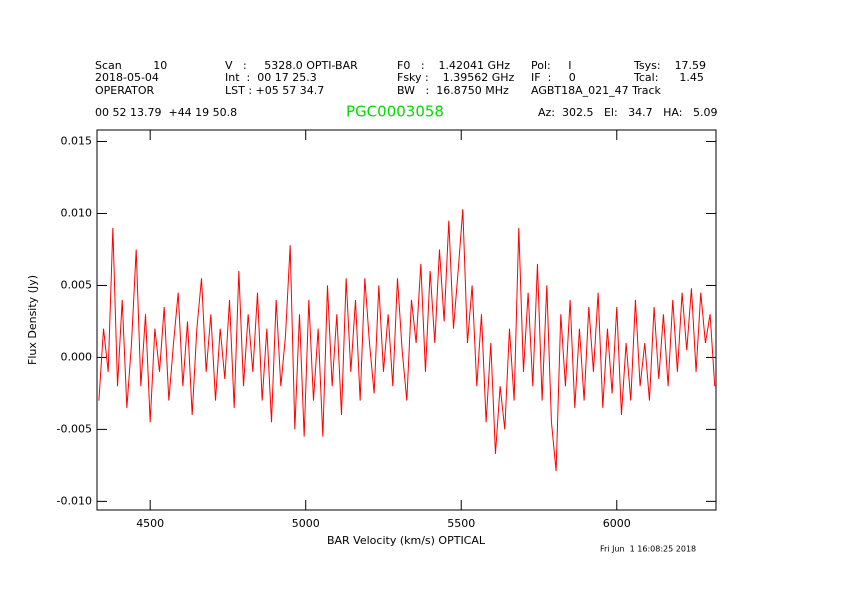 The height and width of the screenshot is (595, 842). I want to click on header-field: Tsys: 17.59, so click(669, 65).